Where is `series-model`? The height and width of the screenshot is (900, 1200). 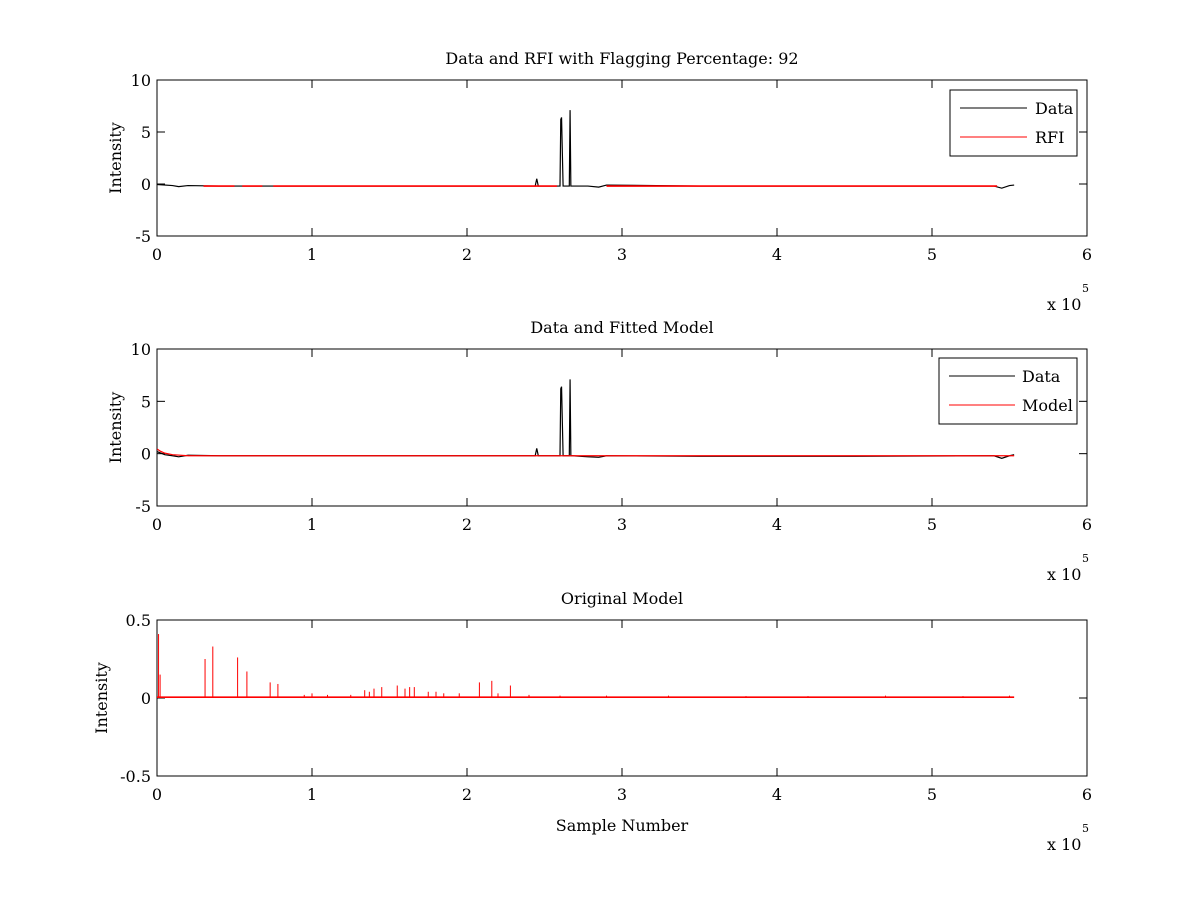 series-model is located at coordinates (586, 452).